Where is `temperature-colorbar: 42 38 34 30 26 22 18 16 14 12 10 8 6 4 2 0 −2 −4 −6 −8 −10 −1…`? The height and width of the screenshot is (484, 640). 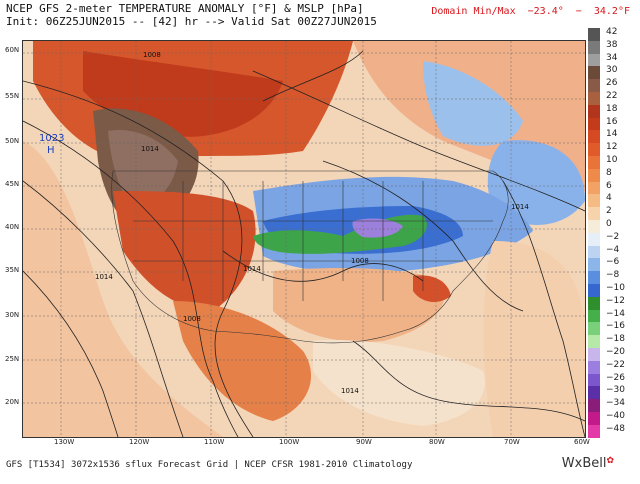 temperature-colorbar: 42 38 34 30 26 22 18 16 14 12 10 8 6 4 2 0 −2 −4 −6 −8 −10 −1… is located at coordinates (611, 233).